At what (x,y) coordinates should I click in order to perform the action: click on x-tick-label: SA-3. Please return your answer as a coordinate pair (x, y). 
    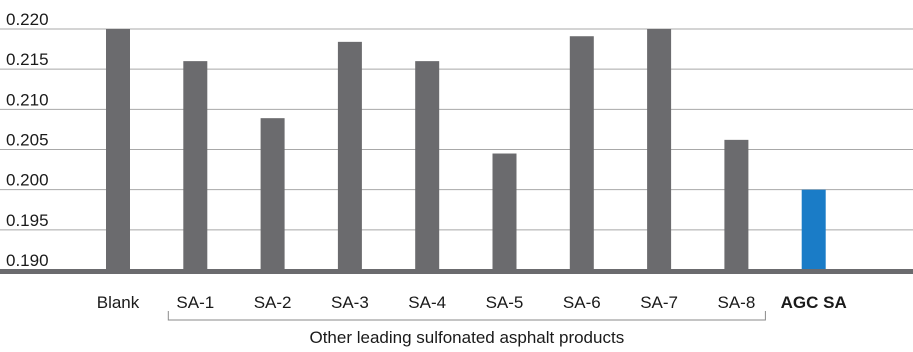
    Looking at the image, I should click on (350, 302).